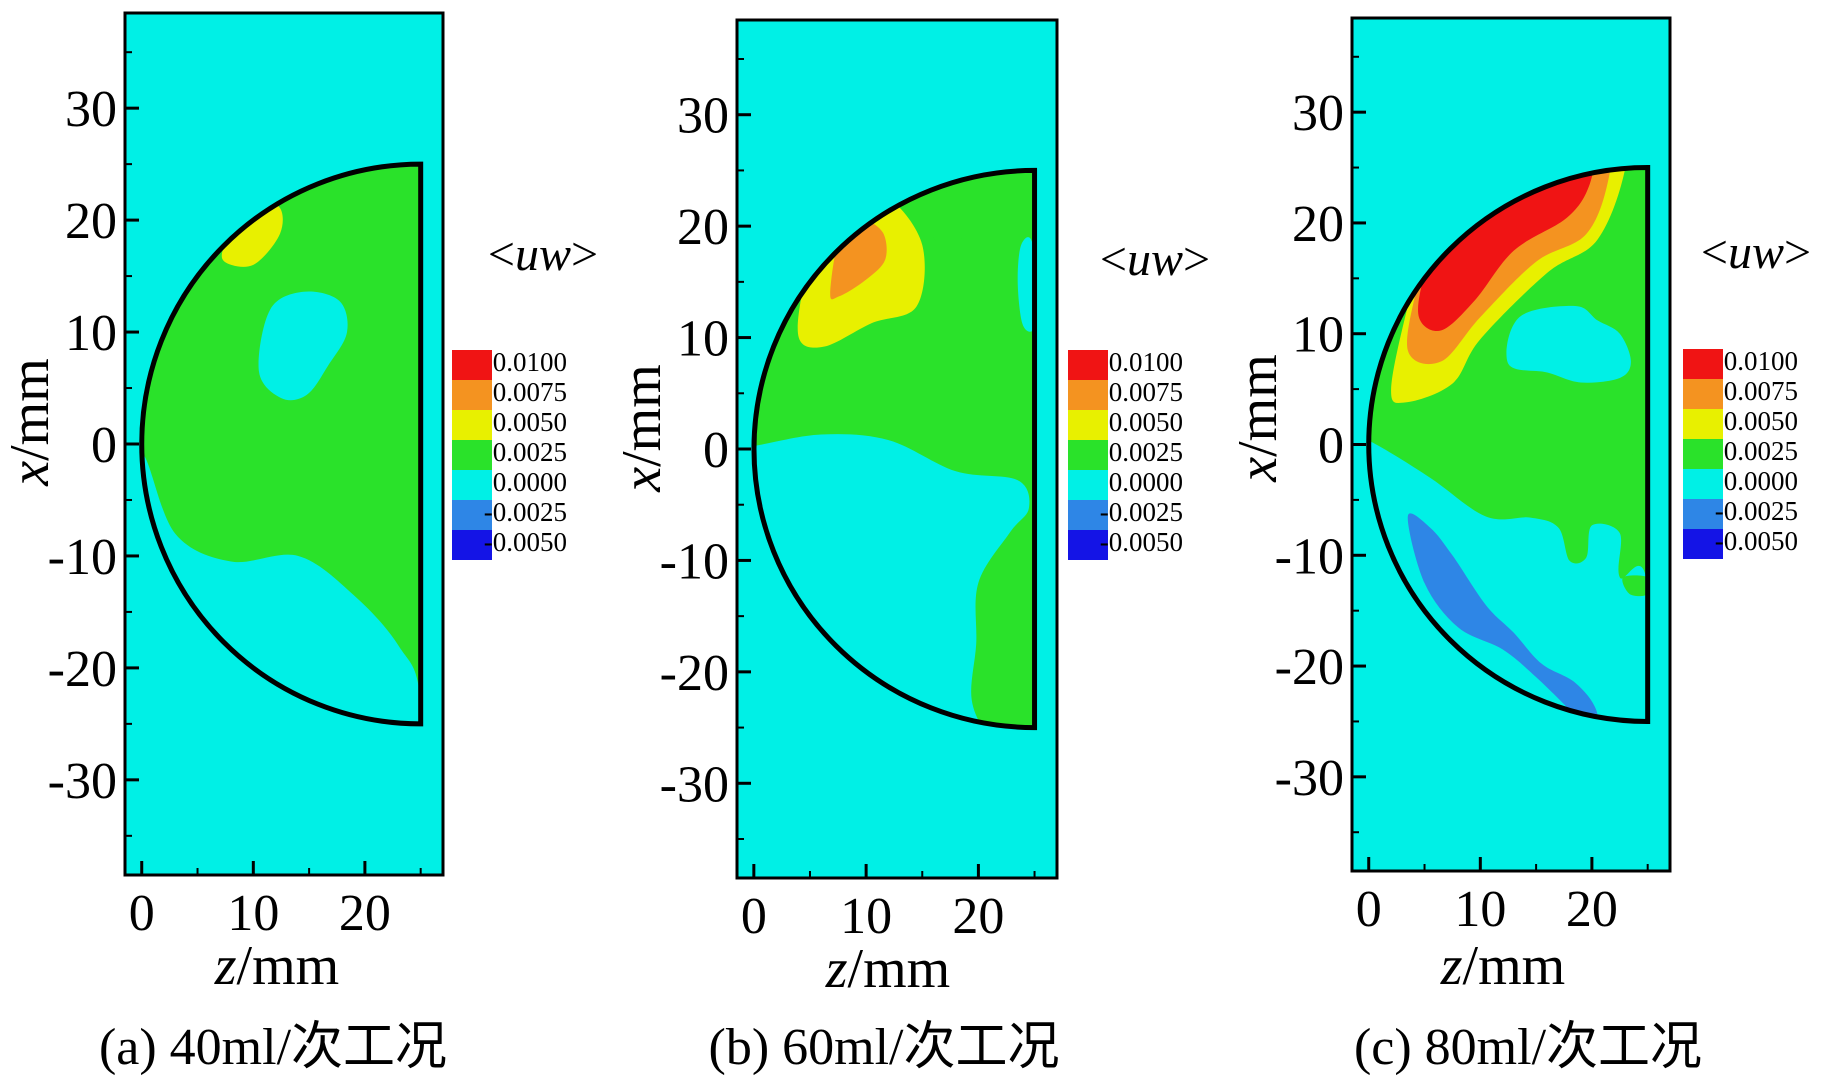 This screenshot has width=1843, height=1087. I want to click on x-tick-label-c-0: 0, so click(1369, 909).